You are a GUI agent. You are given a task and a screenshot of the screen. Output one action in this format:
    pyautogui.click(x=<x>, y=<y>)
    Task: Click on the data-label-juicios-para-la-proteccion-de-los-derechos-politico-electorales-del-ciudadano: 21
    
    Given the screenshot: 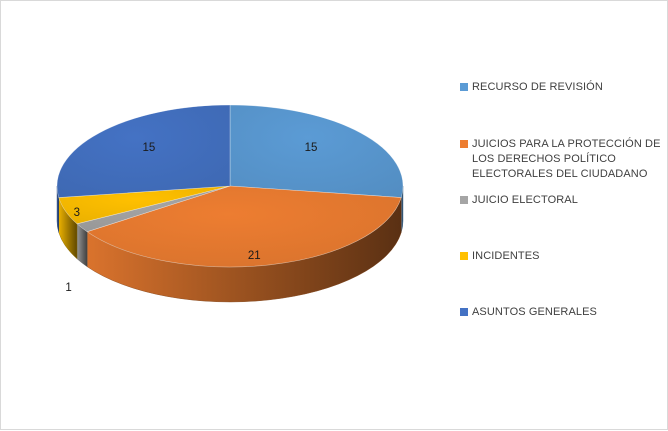 What is the action you would take?
    pyautogui.click(x=254, y=256)
    